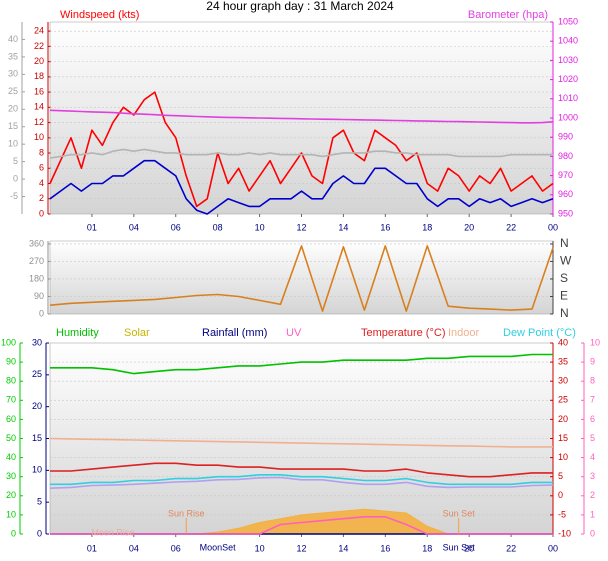  What do you see at coordinates (592, 438) in the screenshot?
I see `y4-tick-label: 5` at bounding box center [592, 438].